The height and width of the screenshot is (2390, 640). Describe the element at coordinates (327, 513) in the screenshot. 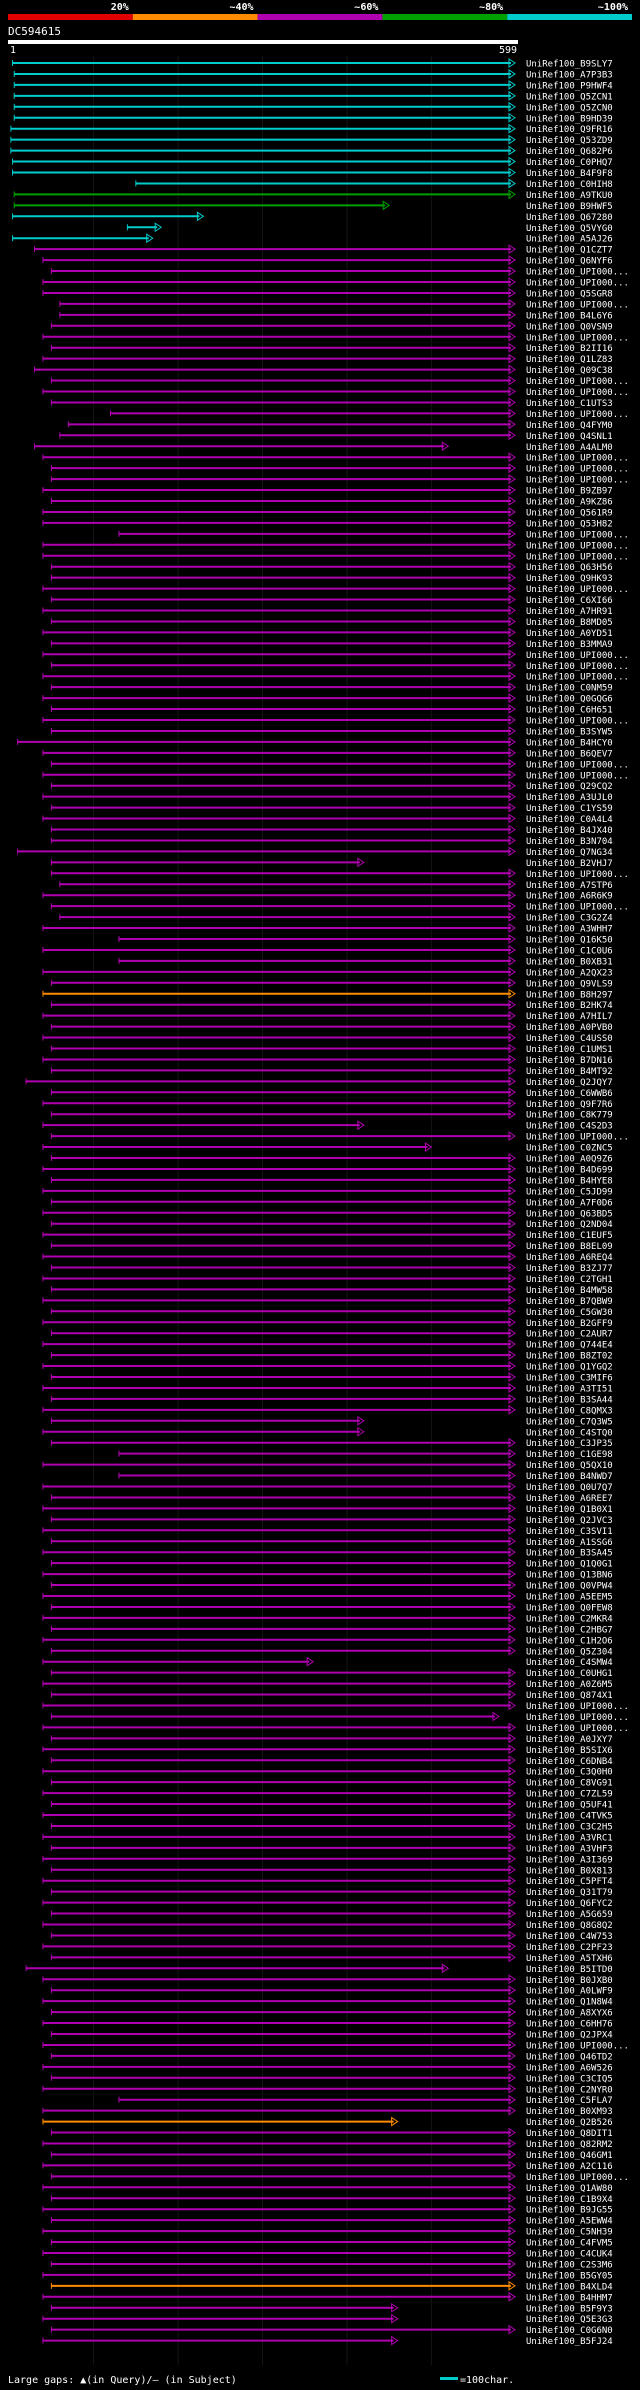

I see `hit-row: UniRef100_Q561R9` at that location.